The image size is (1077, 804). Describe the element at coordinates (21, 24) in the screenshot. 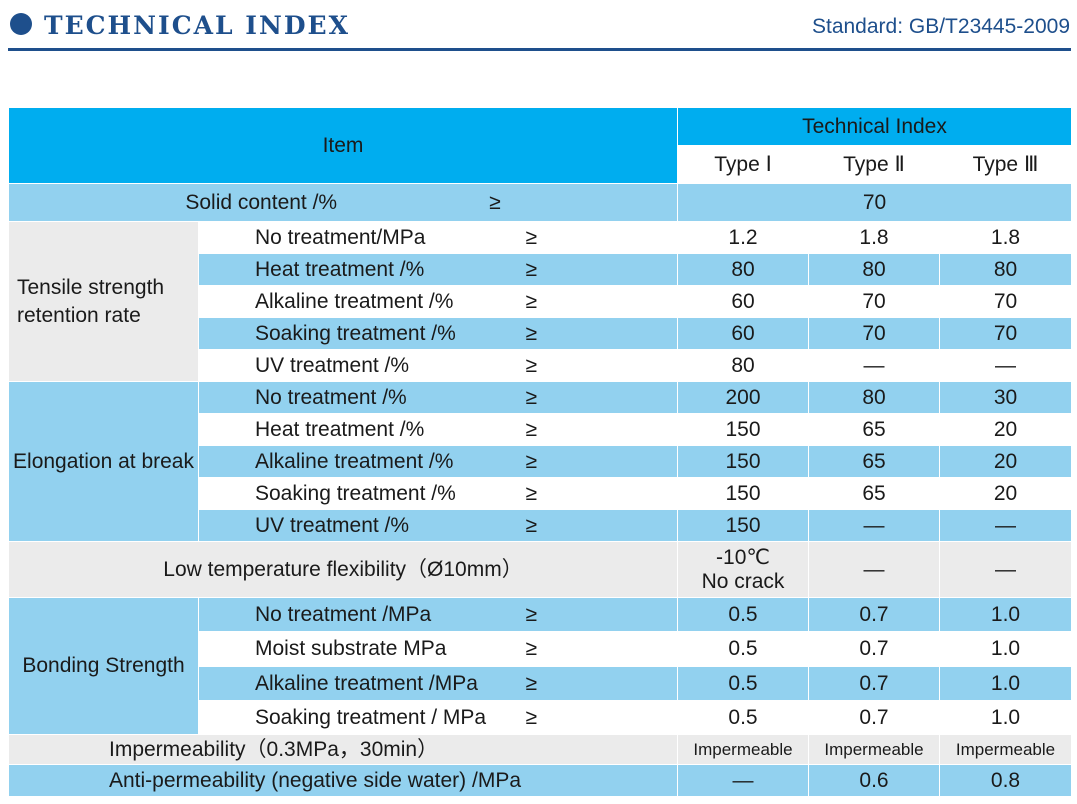

I see `bullet-icon` at that location.